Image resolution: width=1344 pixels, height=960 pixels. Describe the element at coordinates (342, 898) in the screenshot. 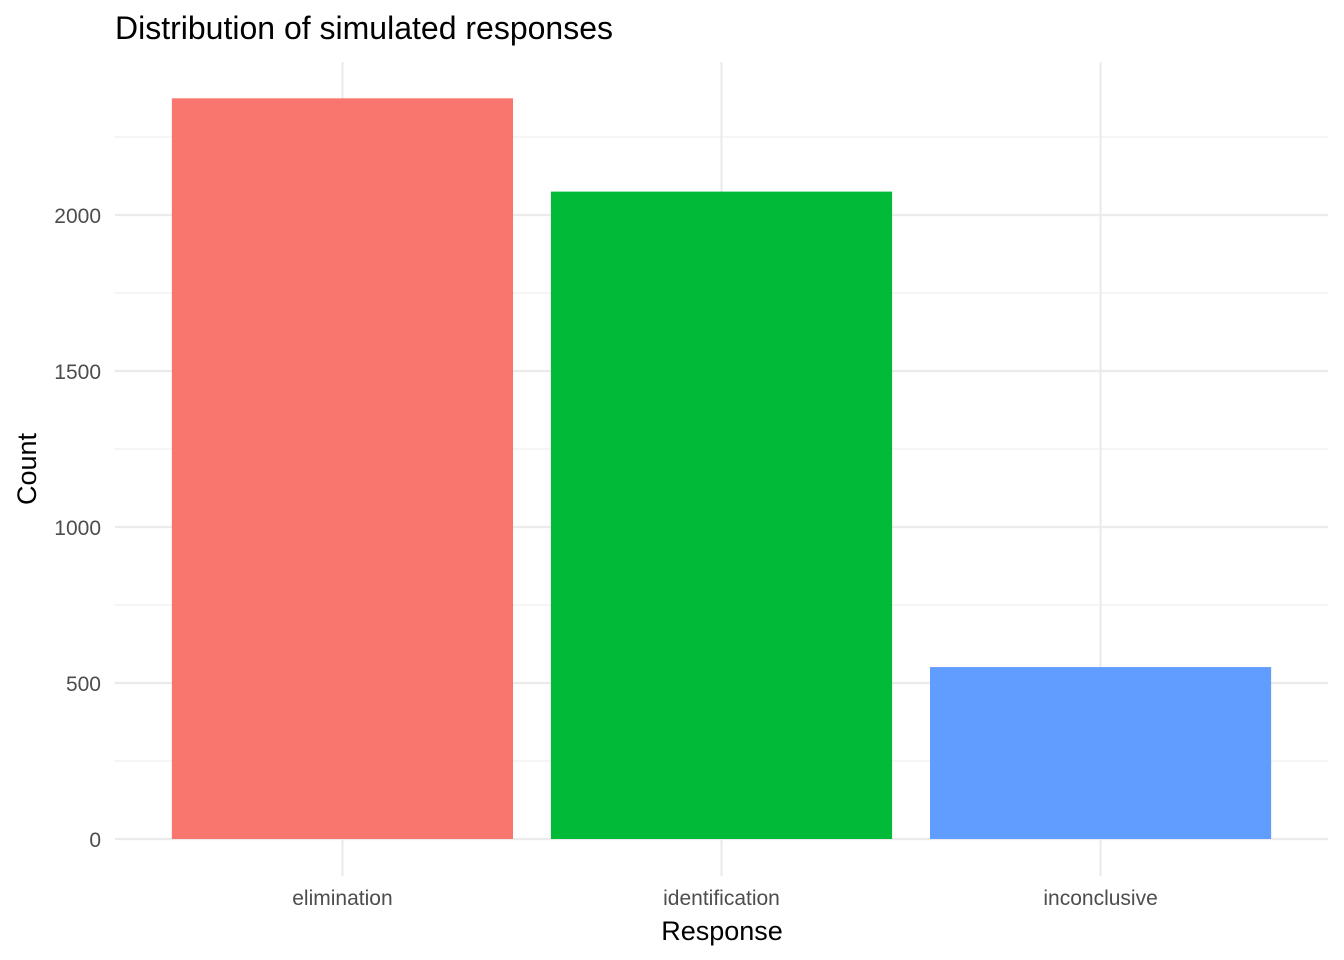

I see `x-tick-label-elimination: elimination` at that location.